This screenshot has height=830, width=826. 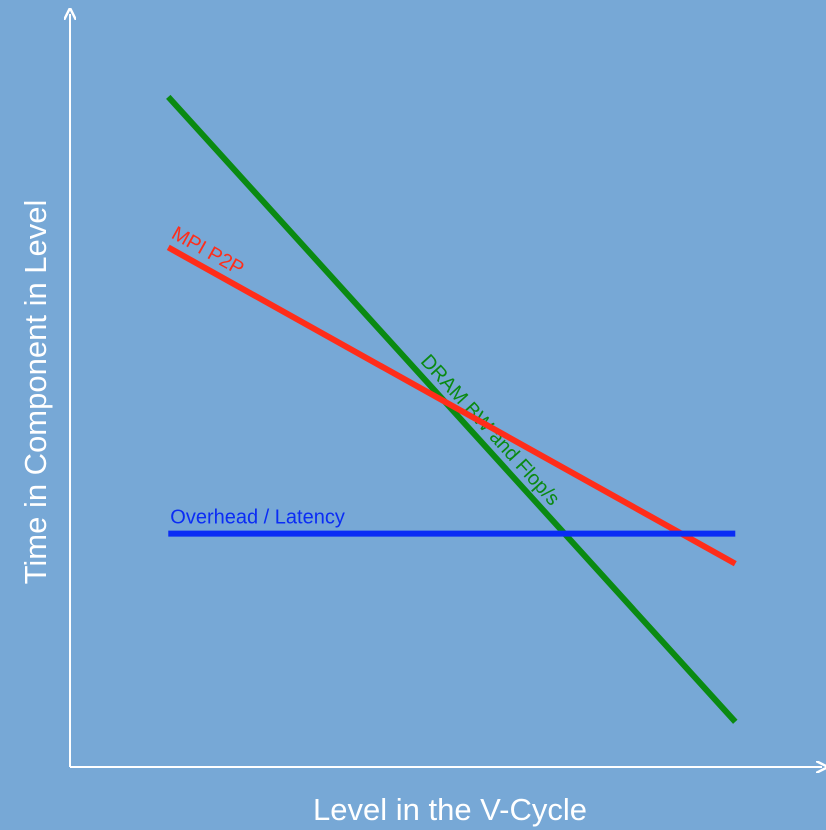 What do you see at coordinates (35, 392) in the screenshot?
I see `y-axis-label: Time in Component in Level` at bounding box center [35, 392].